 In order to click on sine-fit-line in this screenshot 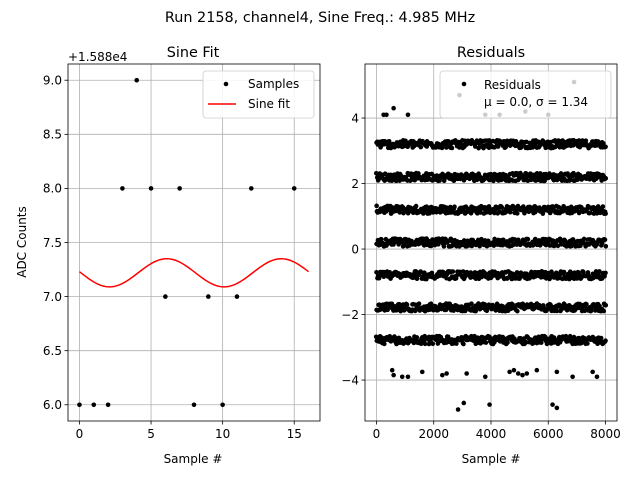, I will do `click(194, 272)`.